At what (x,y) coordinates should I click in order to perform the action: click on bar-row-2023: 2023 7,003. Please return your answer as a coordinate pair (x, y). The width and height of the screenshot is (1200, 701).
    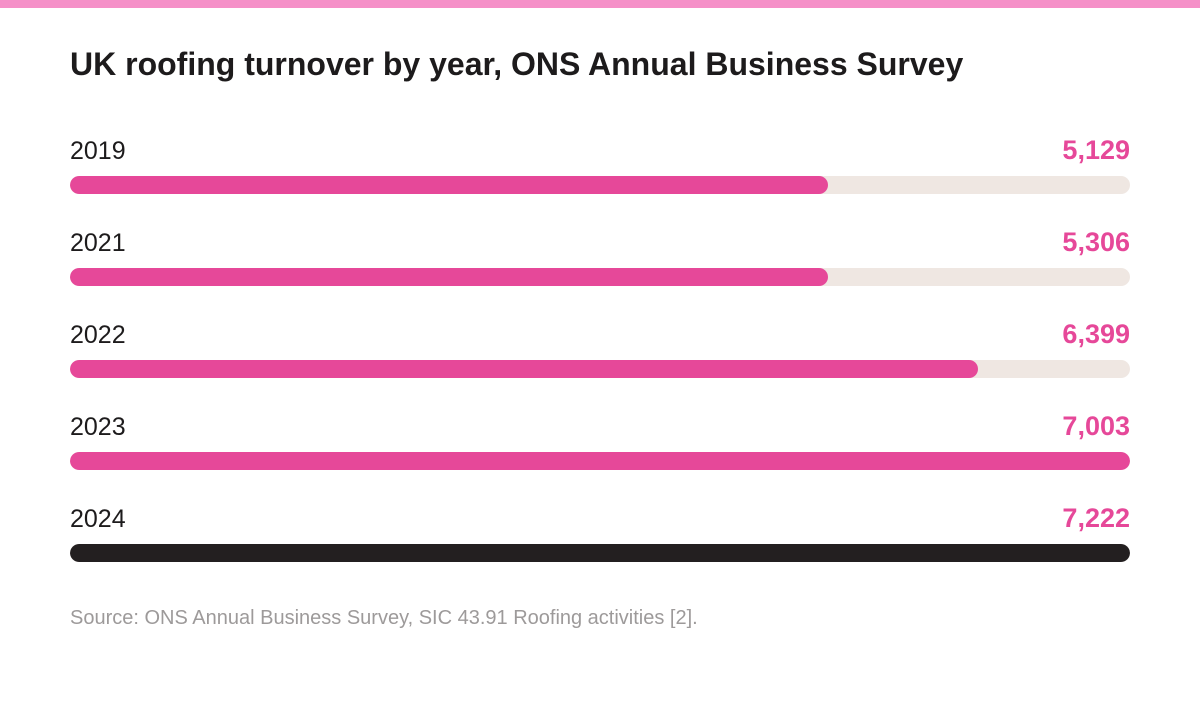
    Looking at the image, I should click on (600, 456).